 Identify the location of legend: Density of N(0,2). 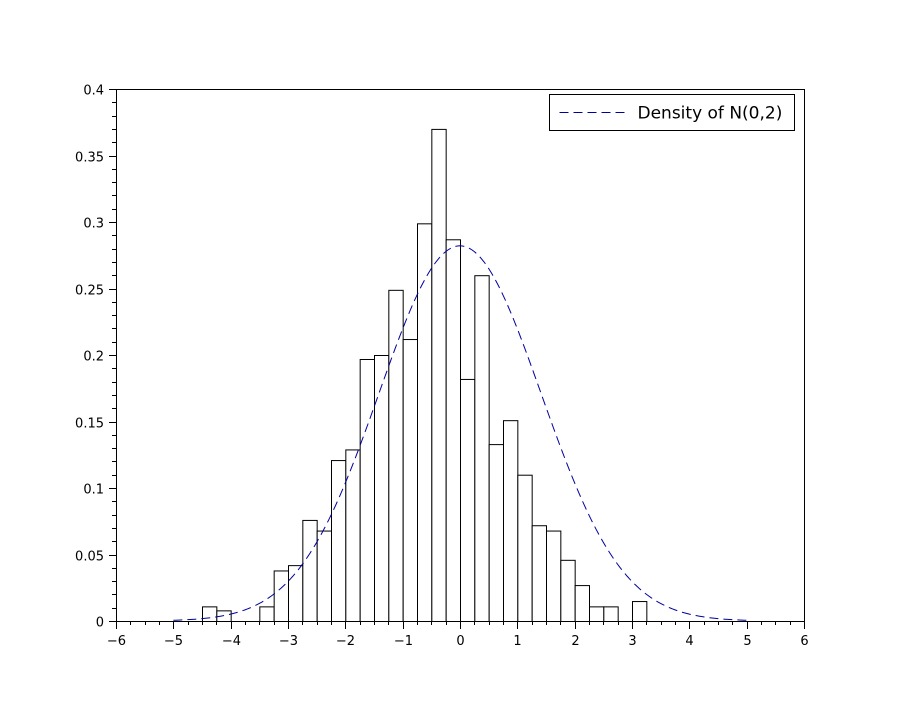
(672, 112).